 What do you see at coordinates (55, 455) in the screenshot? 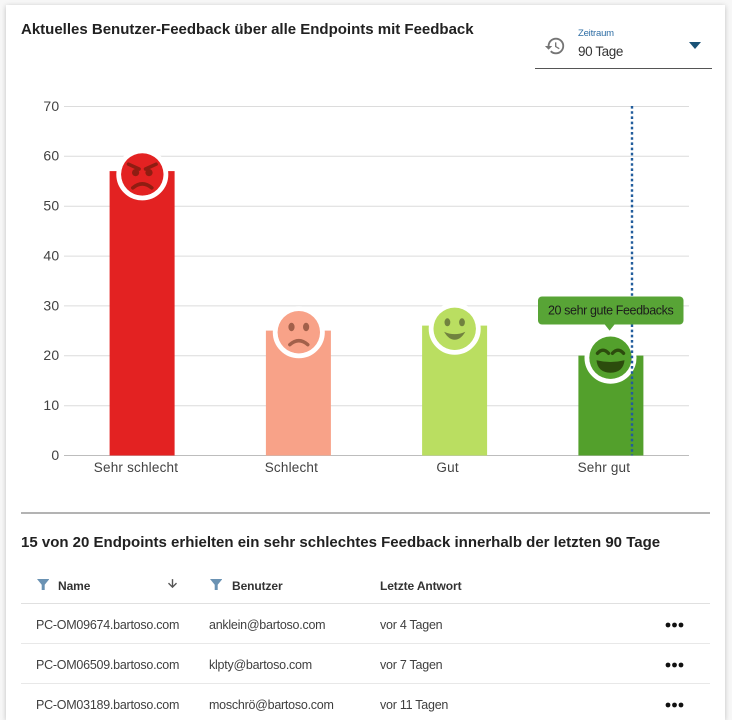
I see `svg-text: 0` at bounding box center [55, 455].